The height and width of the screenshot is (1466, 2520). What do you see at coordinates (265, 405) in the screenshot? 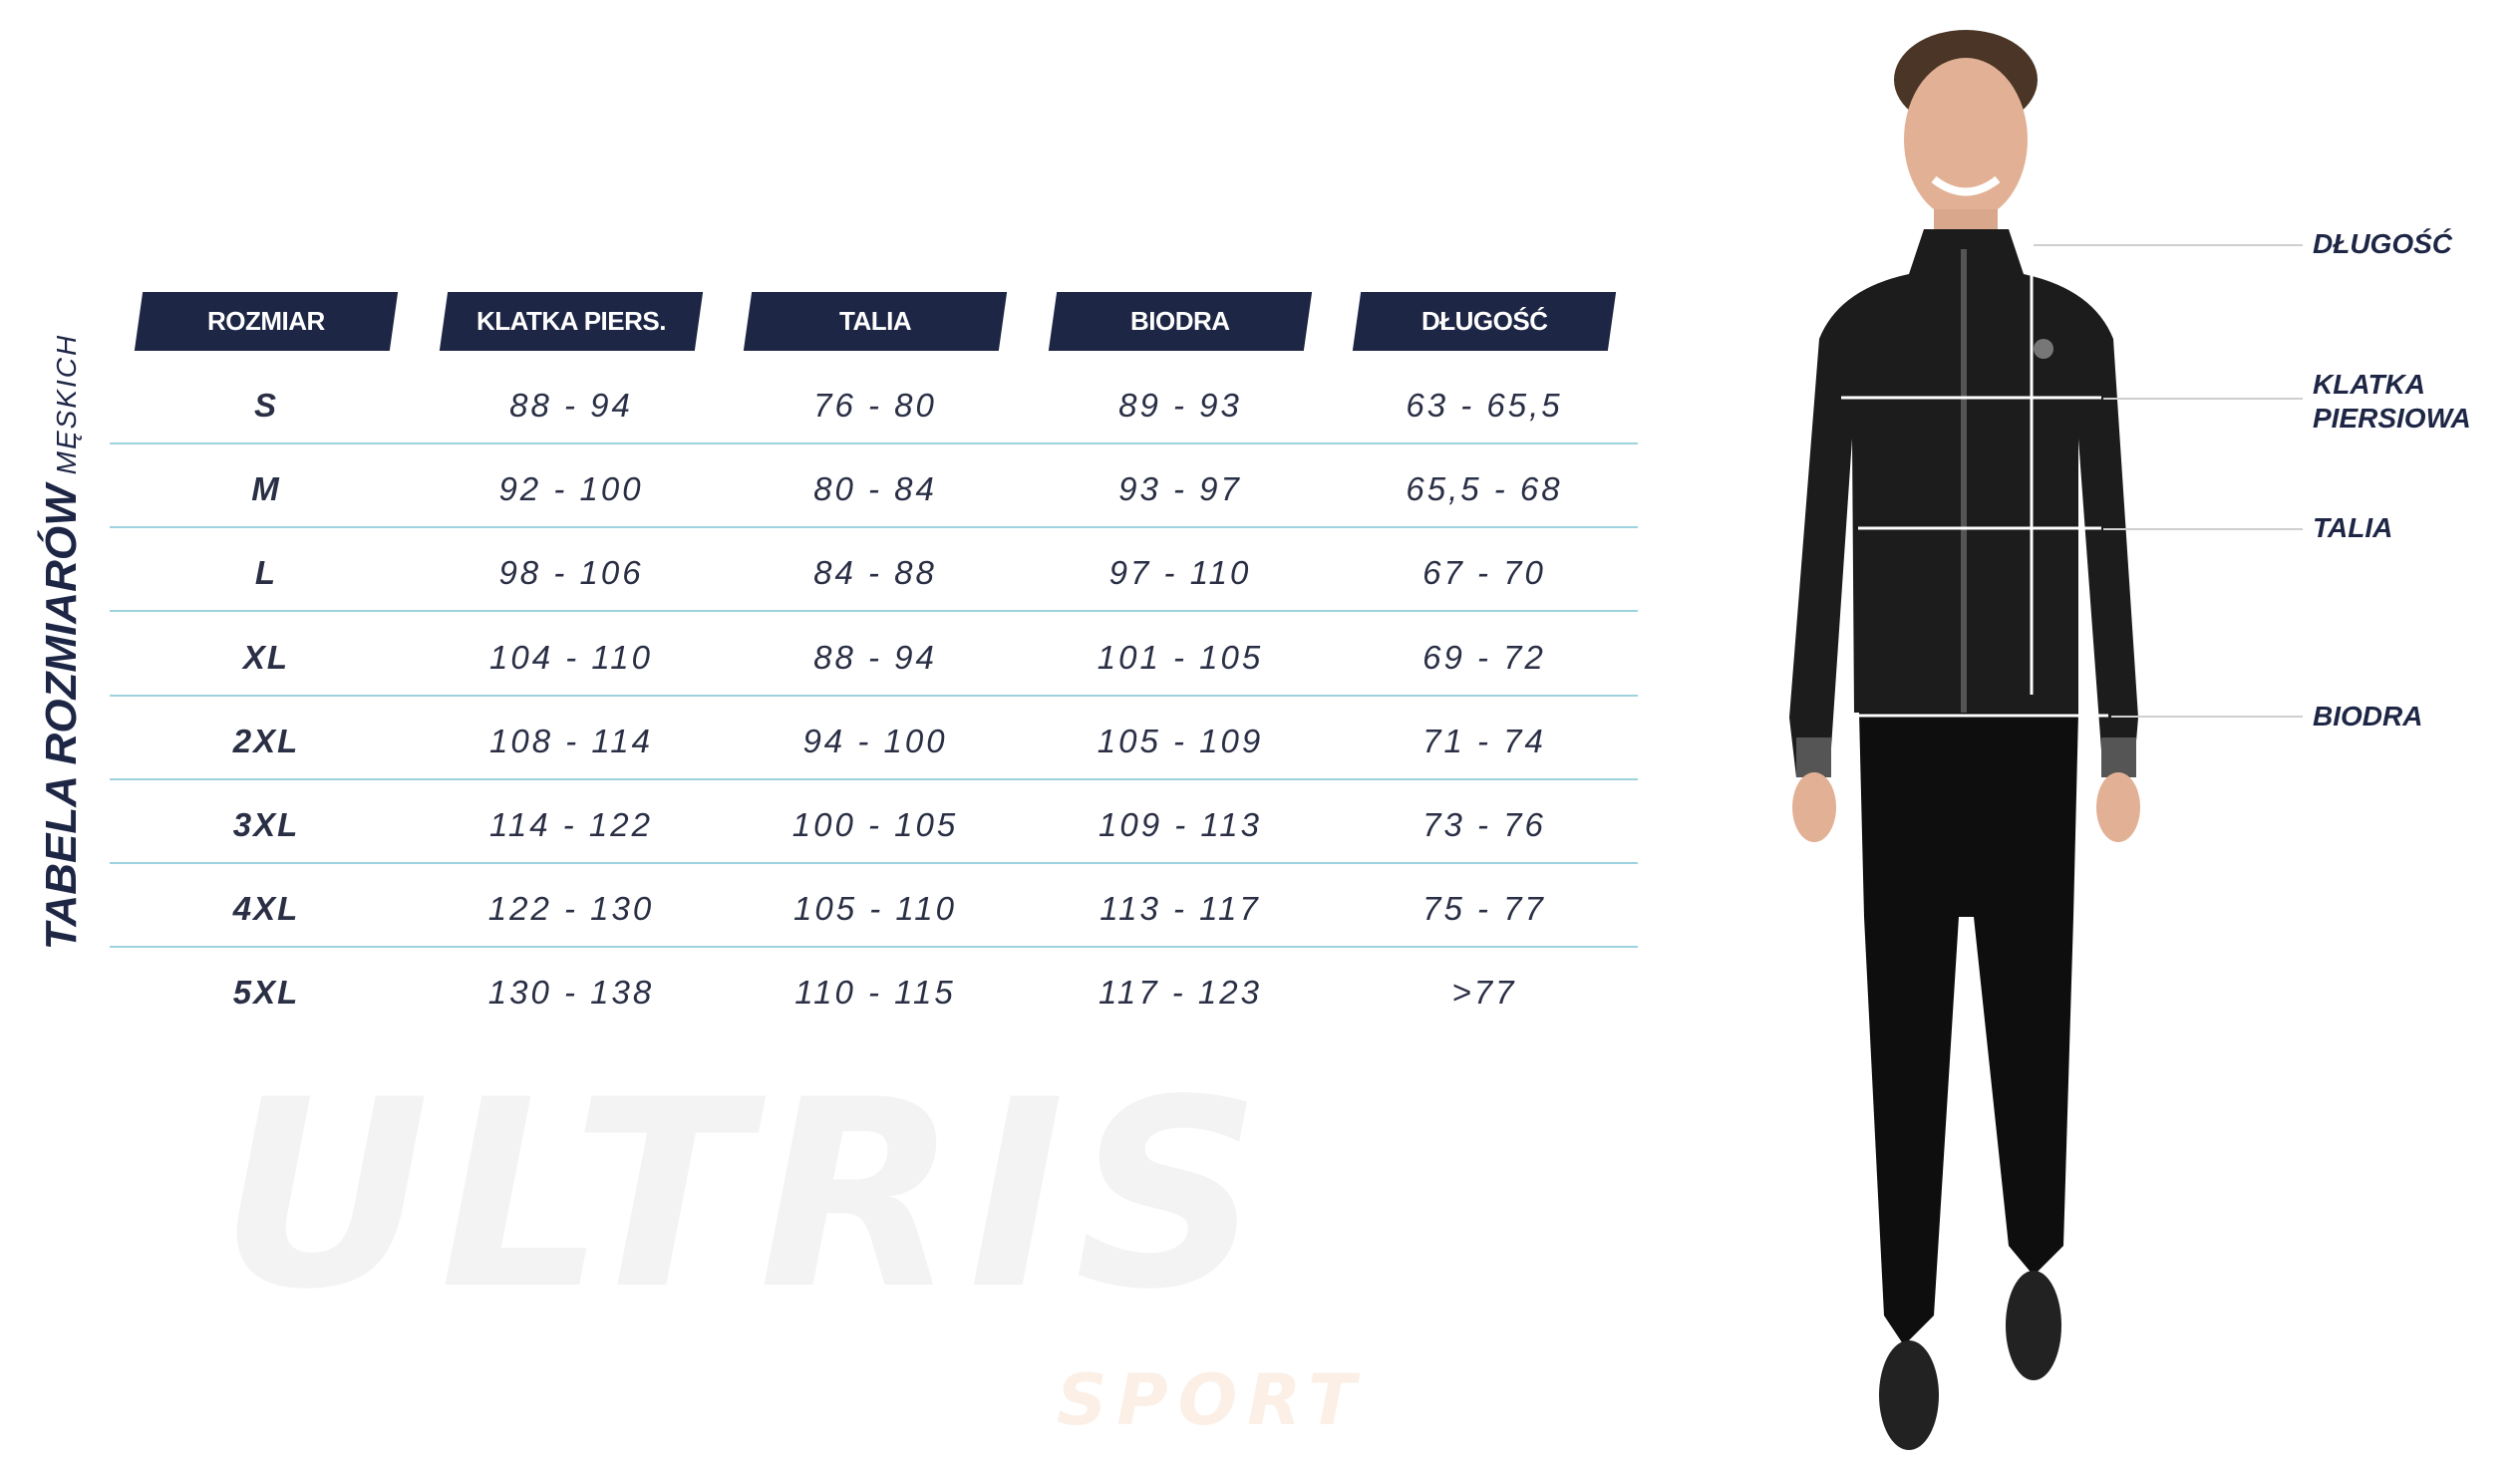
I see `size-cell: S` at bounding box center [265, 405].